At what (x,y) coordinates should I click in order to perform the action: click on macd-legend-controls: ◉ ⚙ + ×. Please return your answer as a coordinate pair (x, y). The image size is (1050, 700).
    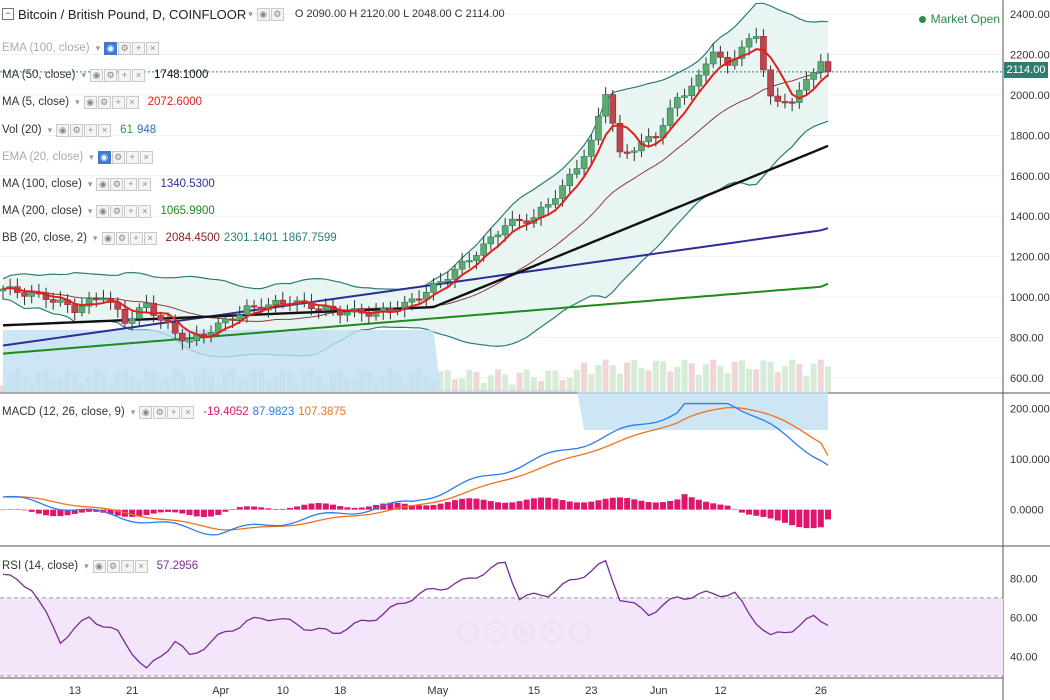
    Looking at the image, I should click on (167, 412).